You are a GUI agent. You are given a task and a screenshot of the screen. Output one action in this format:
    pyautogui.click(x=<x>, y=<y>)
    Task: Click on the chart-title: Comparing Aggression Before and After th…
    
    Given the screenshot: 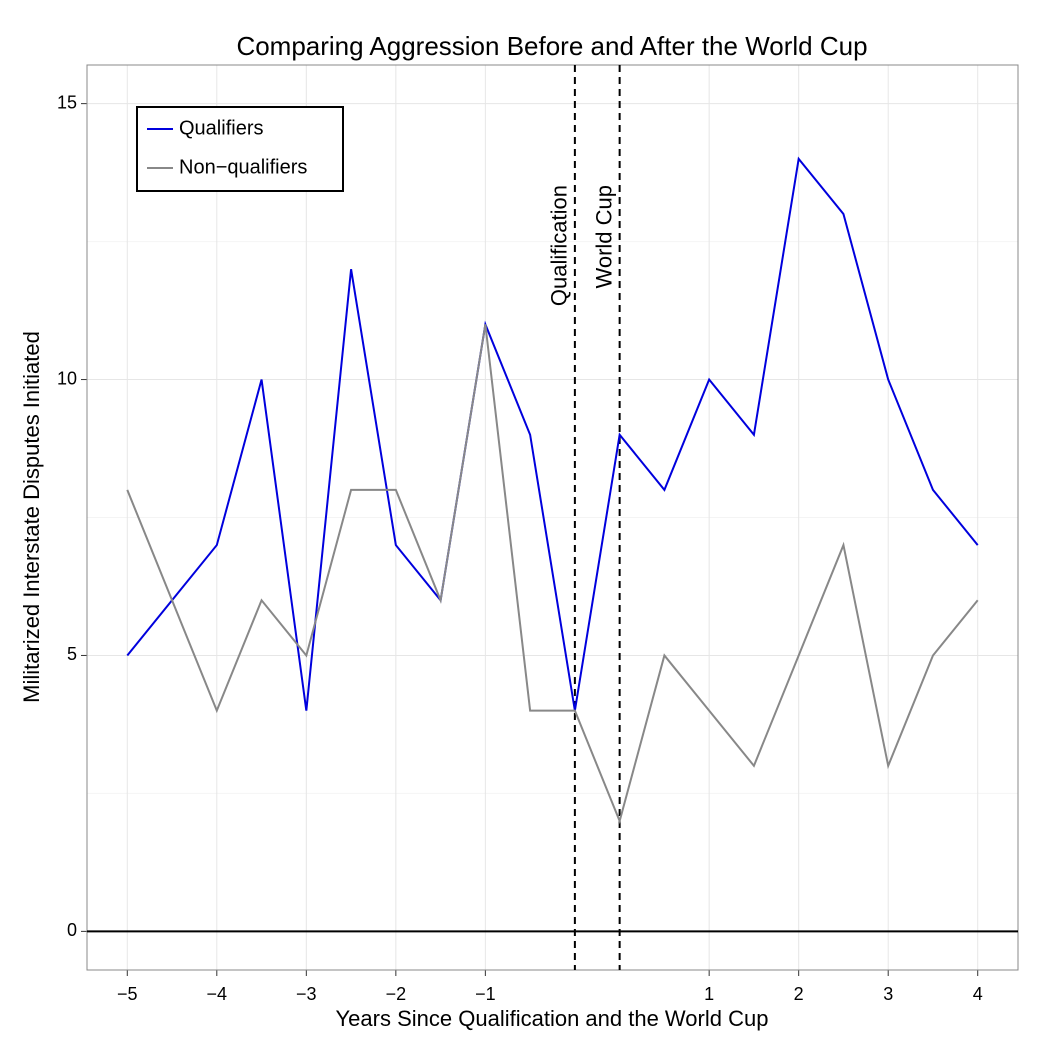 What is the action you would take?
    pyautogui.click(x=551, y=46)
    